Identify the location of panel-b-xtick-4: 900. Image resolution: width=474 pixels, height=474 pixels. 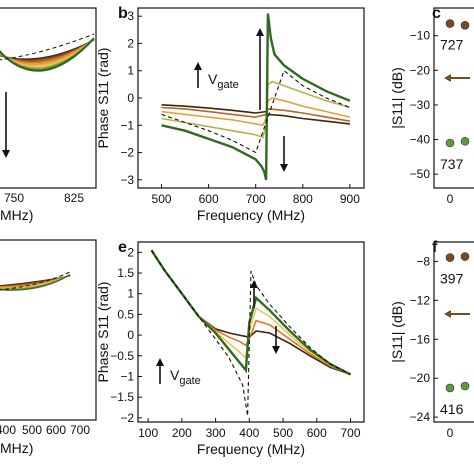
(350, 199).